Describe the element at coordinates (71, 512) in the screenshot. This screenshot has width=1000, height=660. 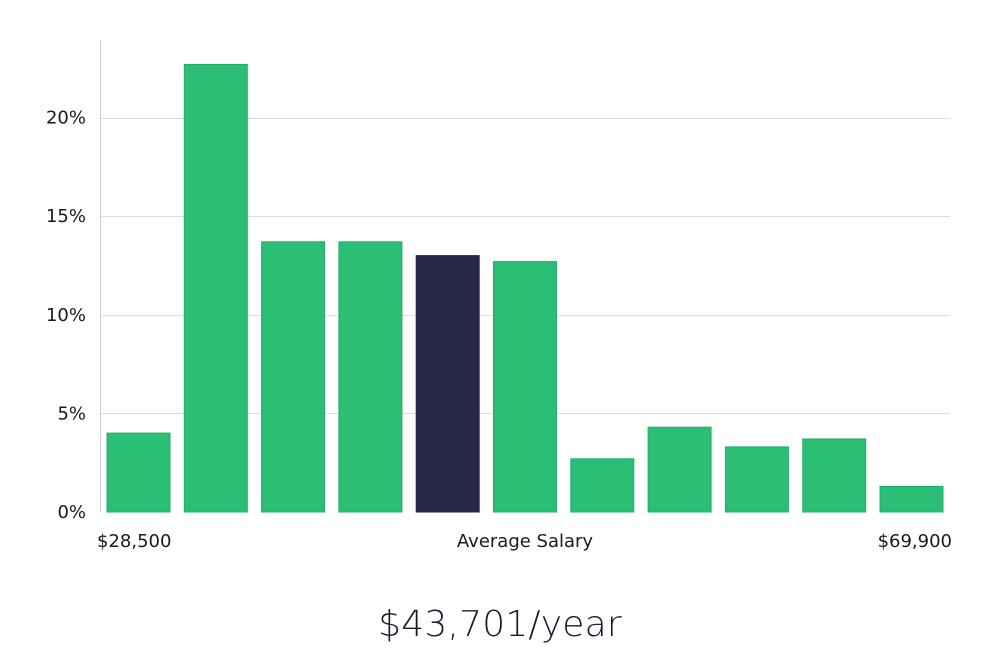
I see `y-tick-label: 0%` at that location.